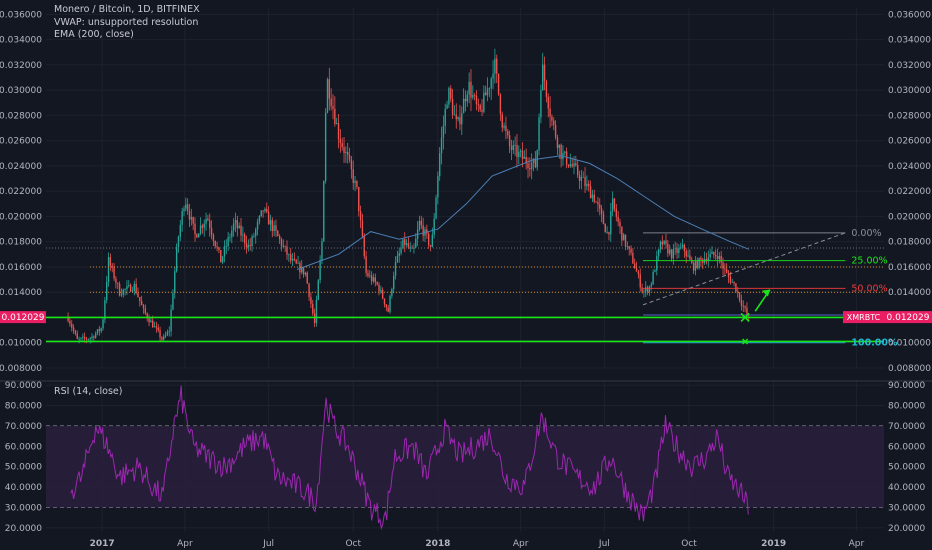 The height and width of the screenshot is (550, 932). What do you see at coordinates (909, 243) in the screenshot?
I see `y-tick-label: 0.018000` at bounding box center [909, 243].